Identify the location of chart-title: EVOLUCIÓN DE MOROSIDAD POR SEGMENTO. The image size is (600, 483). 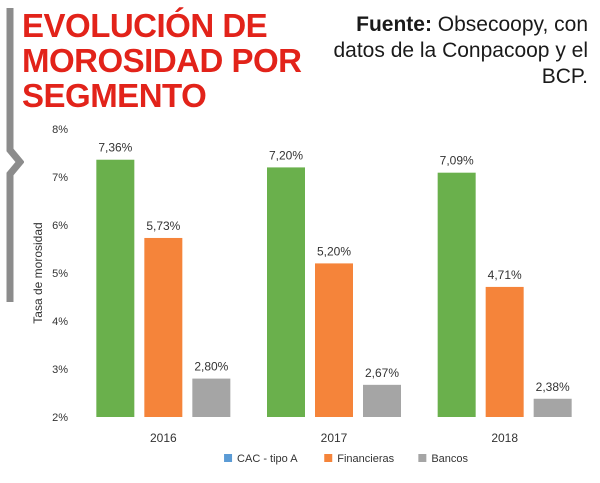
(162, 60).